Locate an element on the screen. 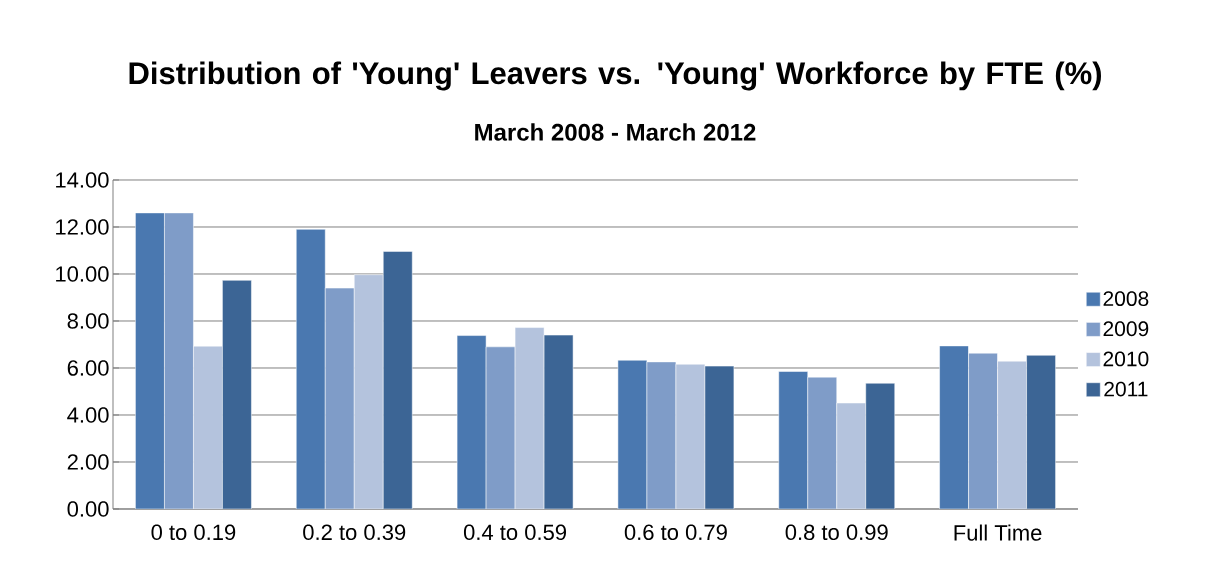 The image size is (1208, 562). chart-title: Distribution of 'Young' Leavers vs. 'Young' Workforce by FTE (%) is located at coordinates (615, 76).